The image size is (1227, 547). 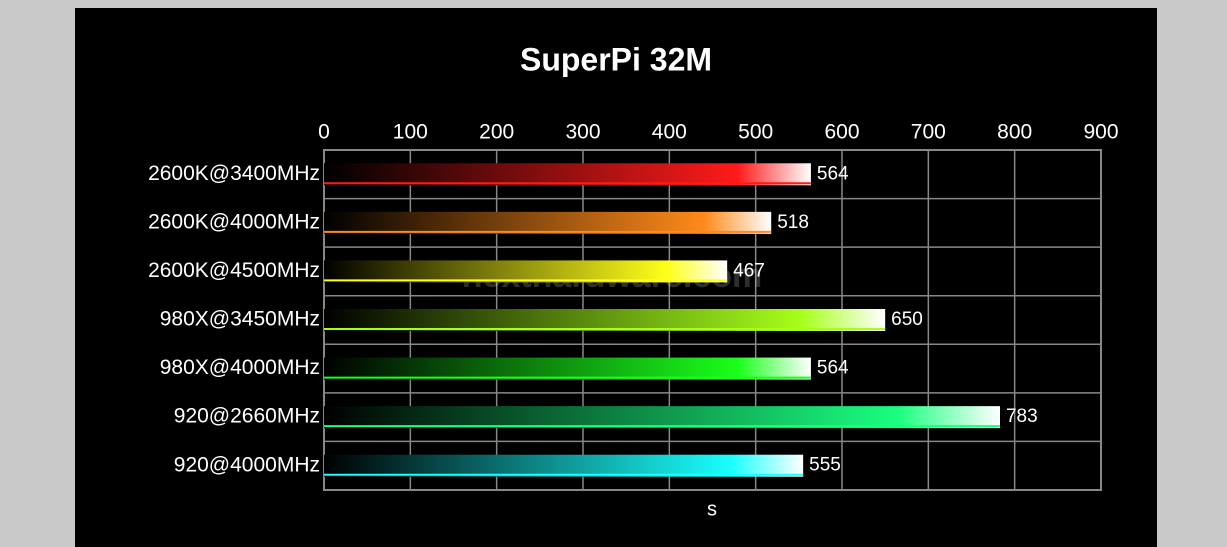 What do you see at coordinates (582, 132) in the screenshot?
I see `x-tick-label: 300` at bounding box center [582, 132].